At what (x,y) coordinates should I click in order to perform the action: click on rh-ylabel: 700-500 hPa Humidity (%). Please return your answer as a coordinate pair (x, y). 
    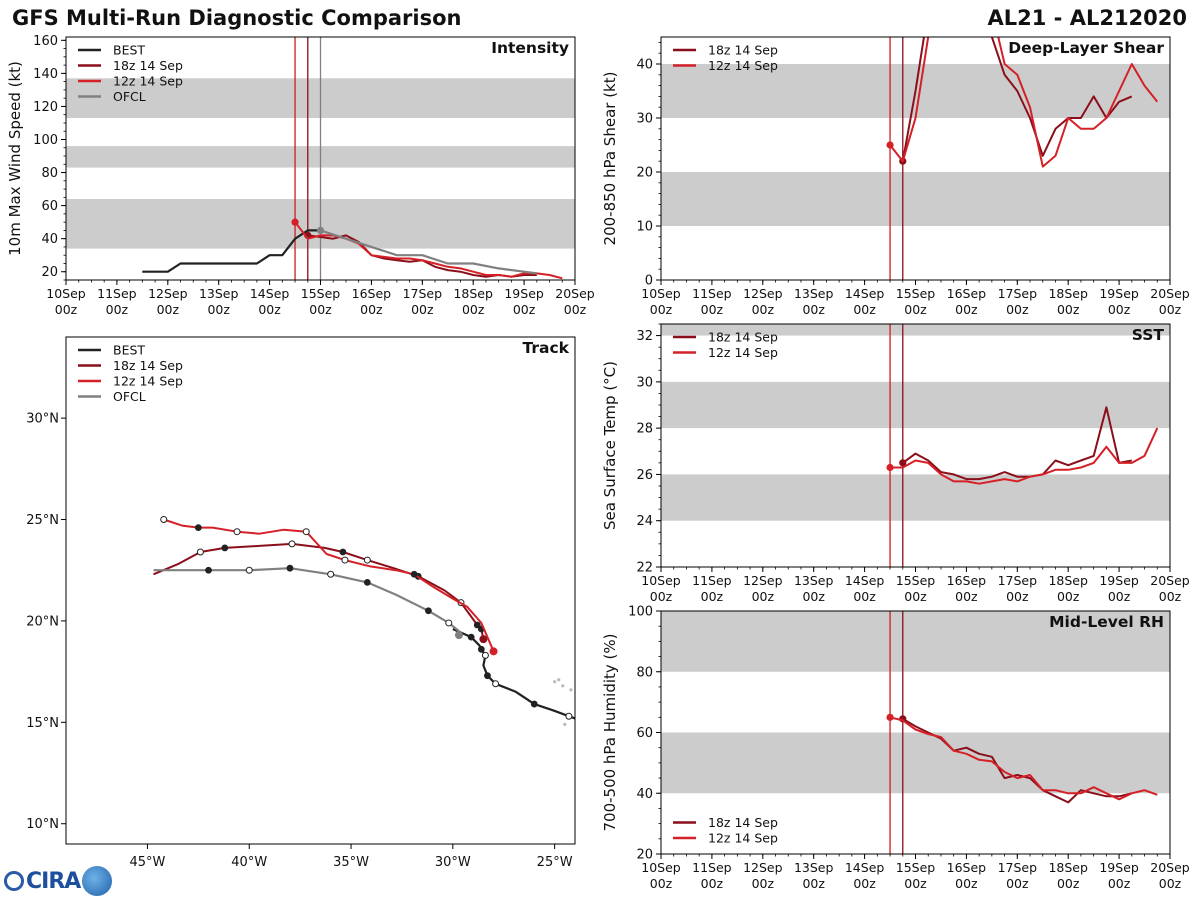
    Looking at the image, I should click on (610, 732).